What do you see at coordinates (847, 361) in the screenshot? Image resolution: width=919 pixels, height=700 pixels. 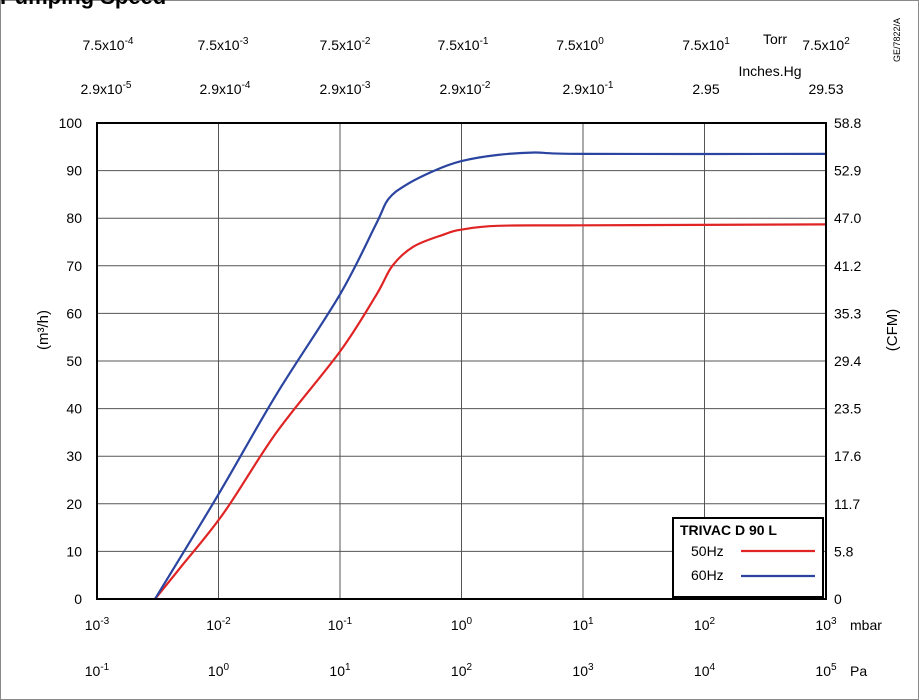 I see `y-tick-label-right: 29.4` at bounding box center [847, 361].